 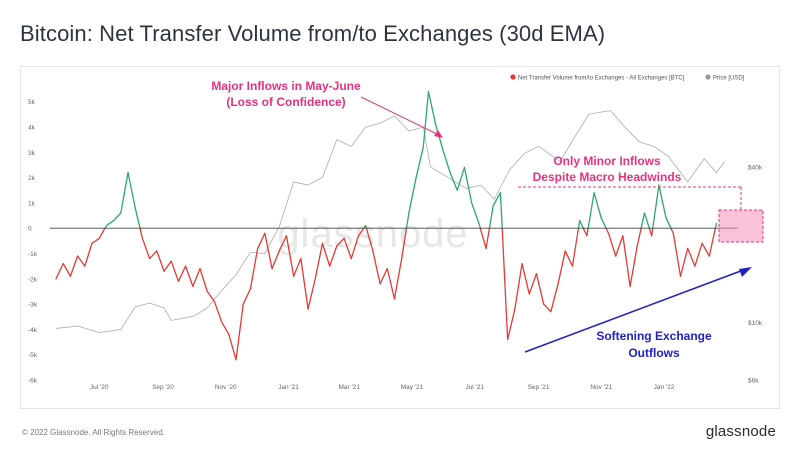 I want to click on x-tick-label: Nov '21, so click(x=601, y=387).